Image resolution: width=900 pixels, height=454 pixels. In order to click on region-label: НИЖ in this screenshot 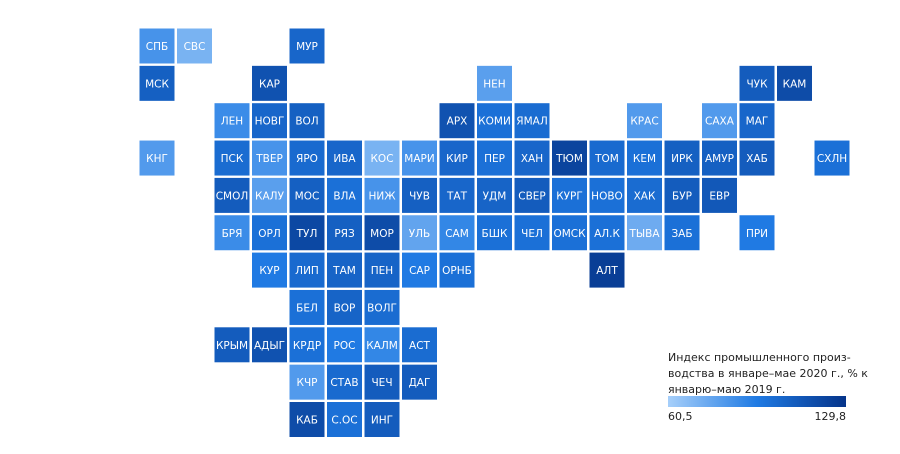, I will do `click(382, 196)`.